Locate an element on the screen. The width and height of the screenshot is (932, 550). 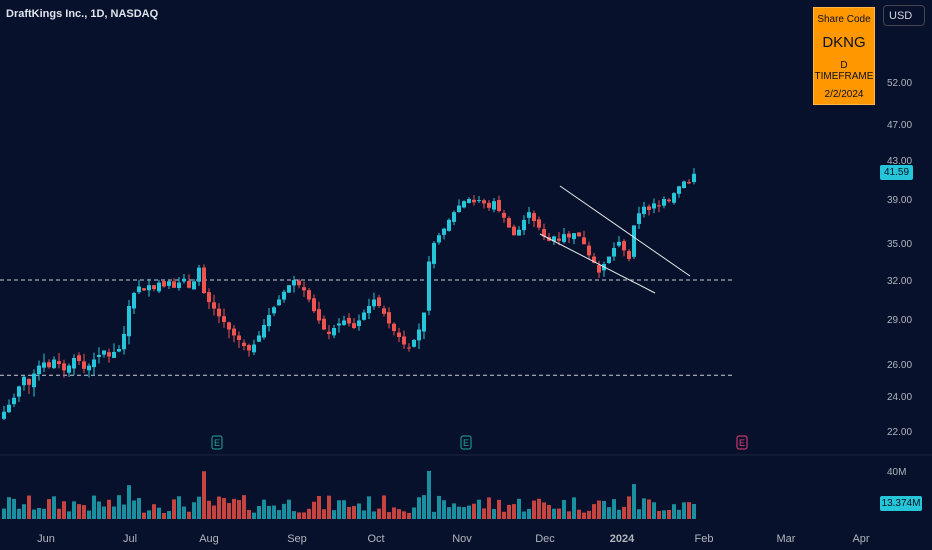
time-axis-label: Apr is located at coordinates (860, 539).